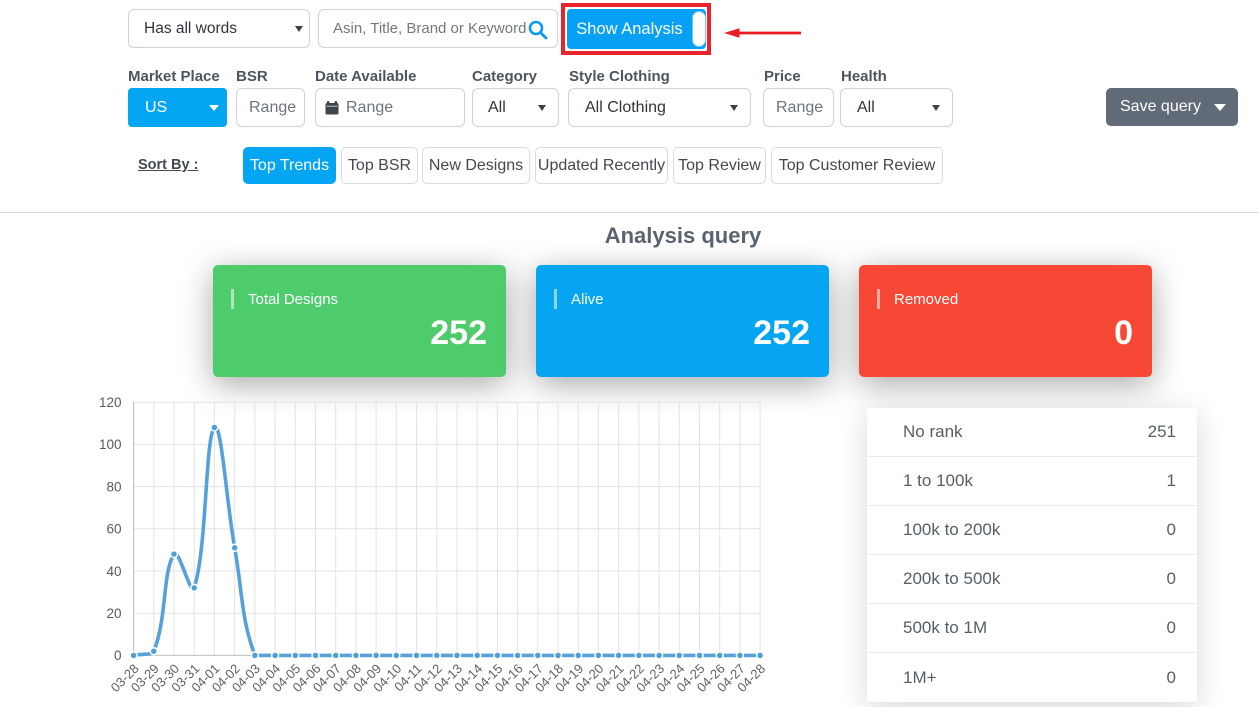  I want to click on svg-text: 80, so click(113, 486).